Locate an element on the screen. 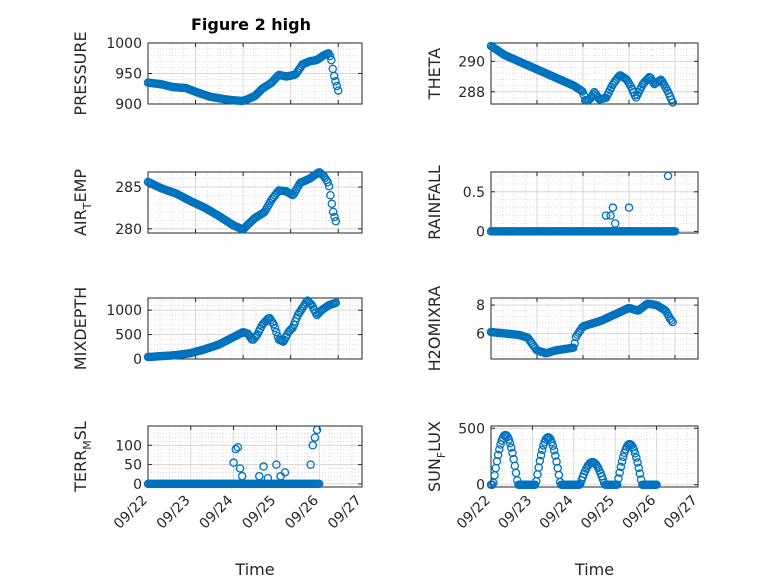 The width and height of the screenshot is (778, 583). y-tick-label: 50 is located at coordinates (133, 466).